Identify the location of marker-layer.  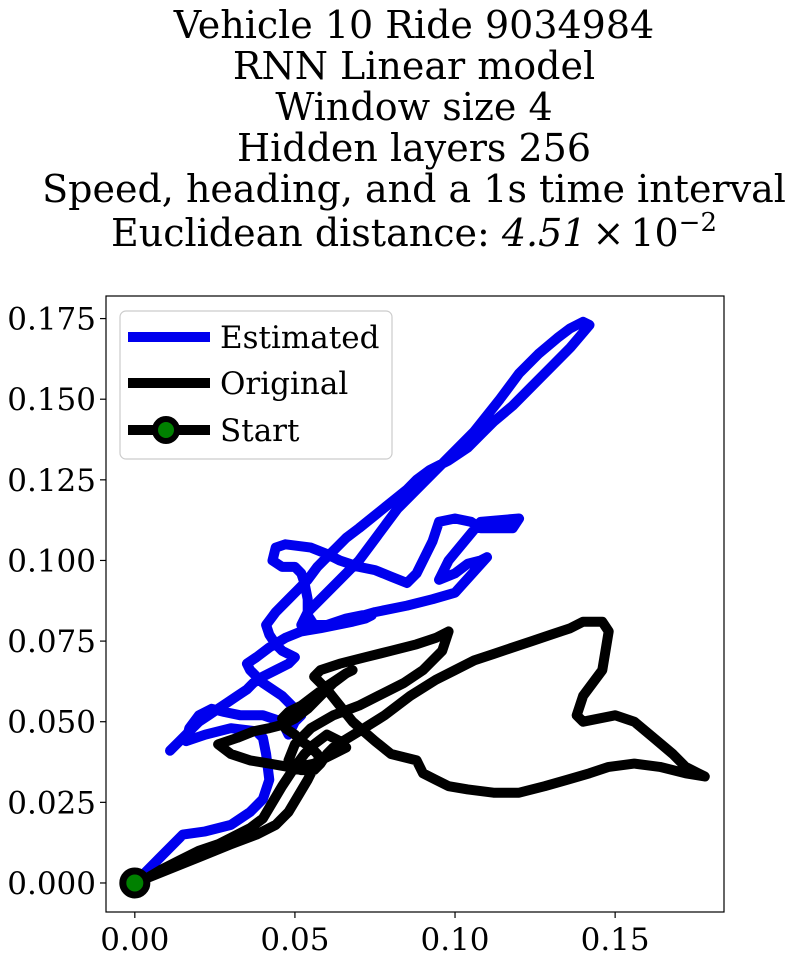
(135, 883).